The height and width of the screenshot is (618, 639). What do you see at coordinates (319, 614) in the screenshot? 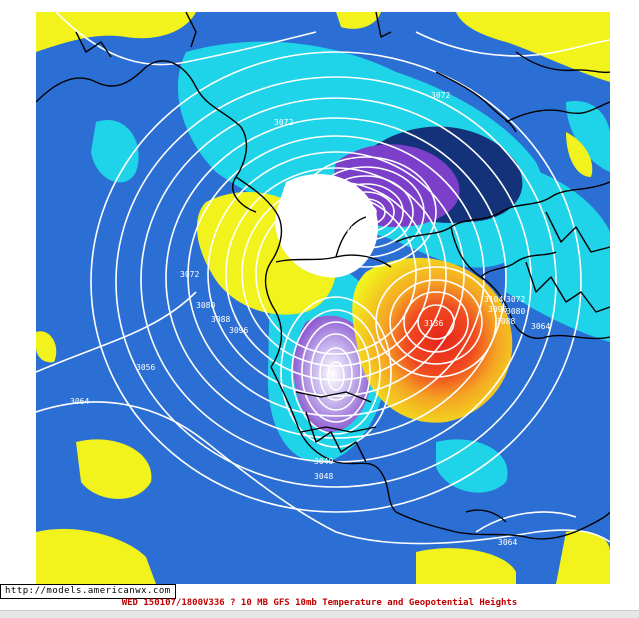
I see `bottom-bar` at bounding box center [319, 614].